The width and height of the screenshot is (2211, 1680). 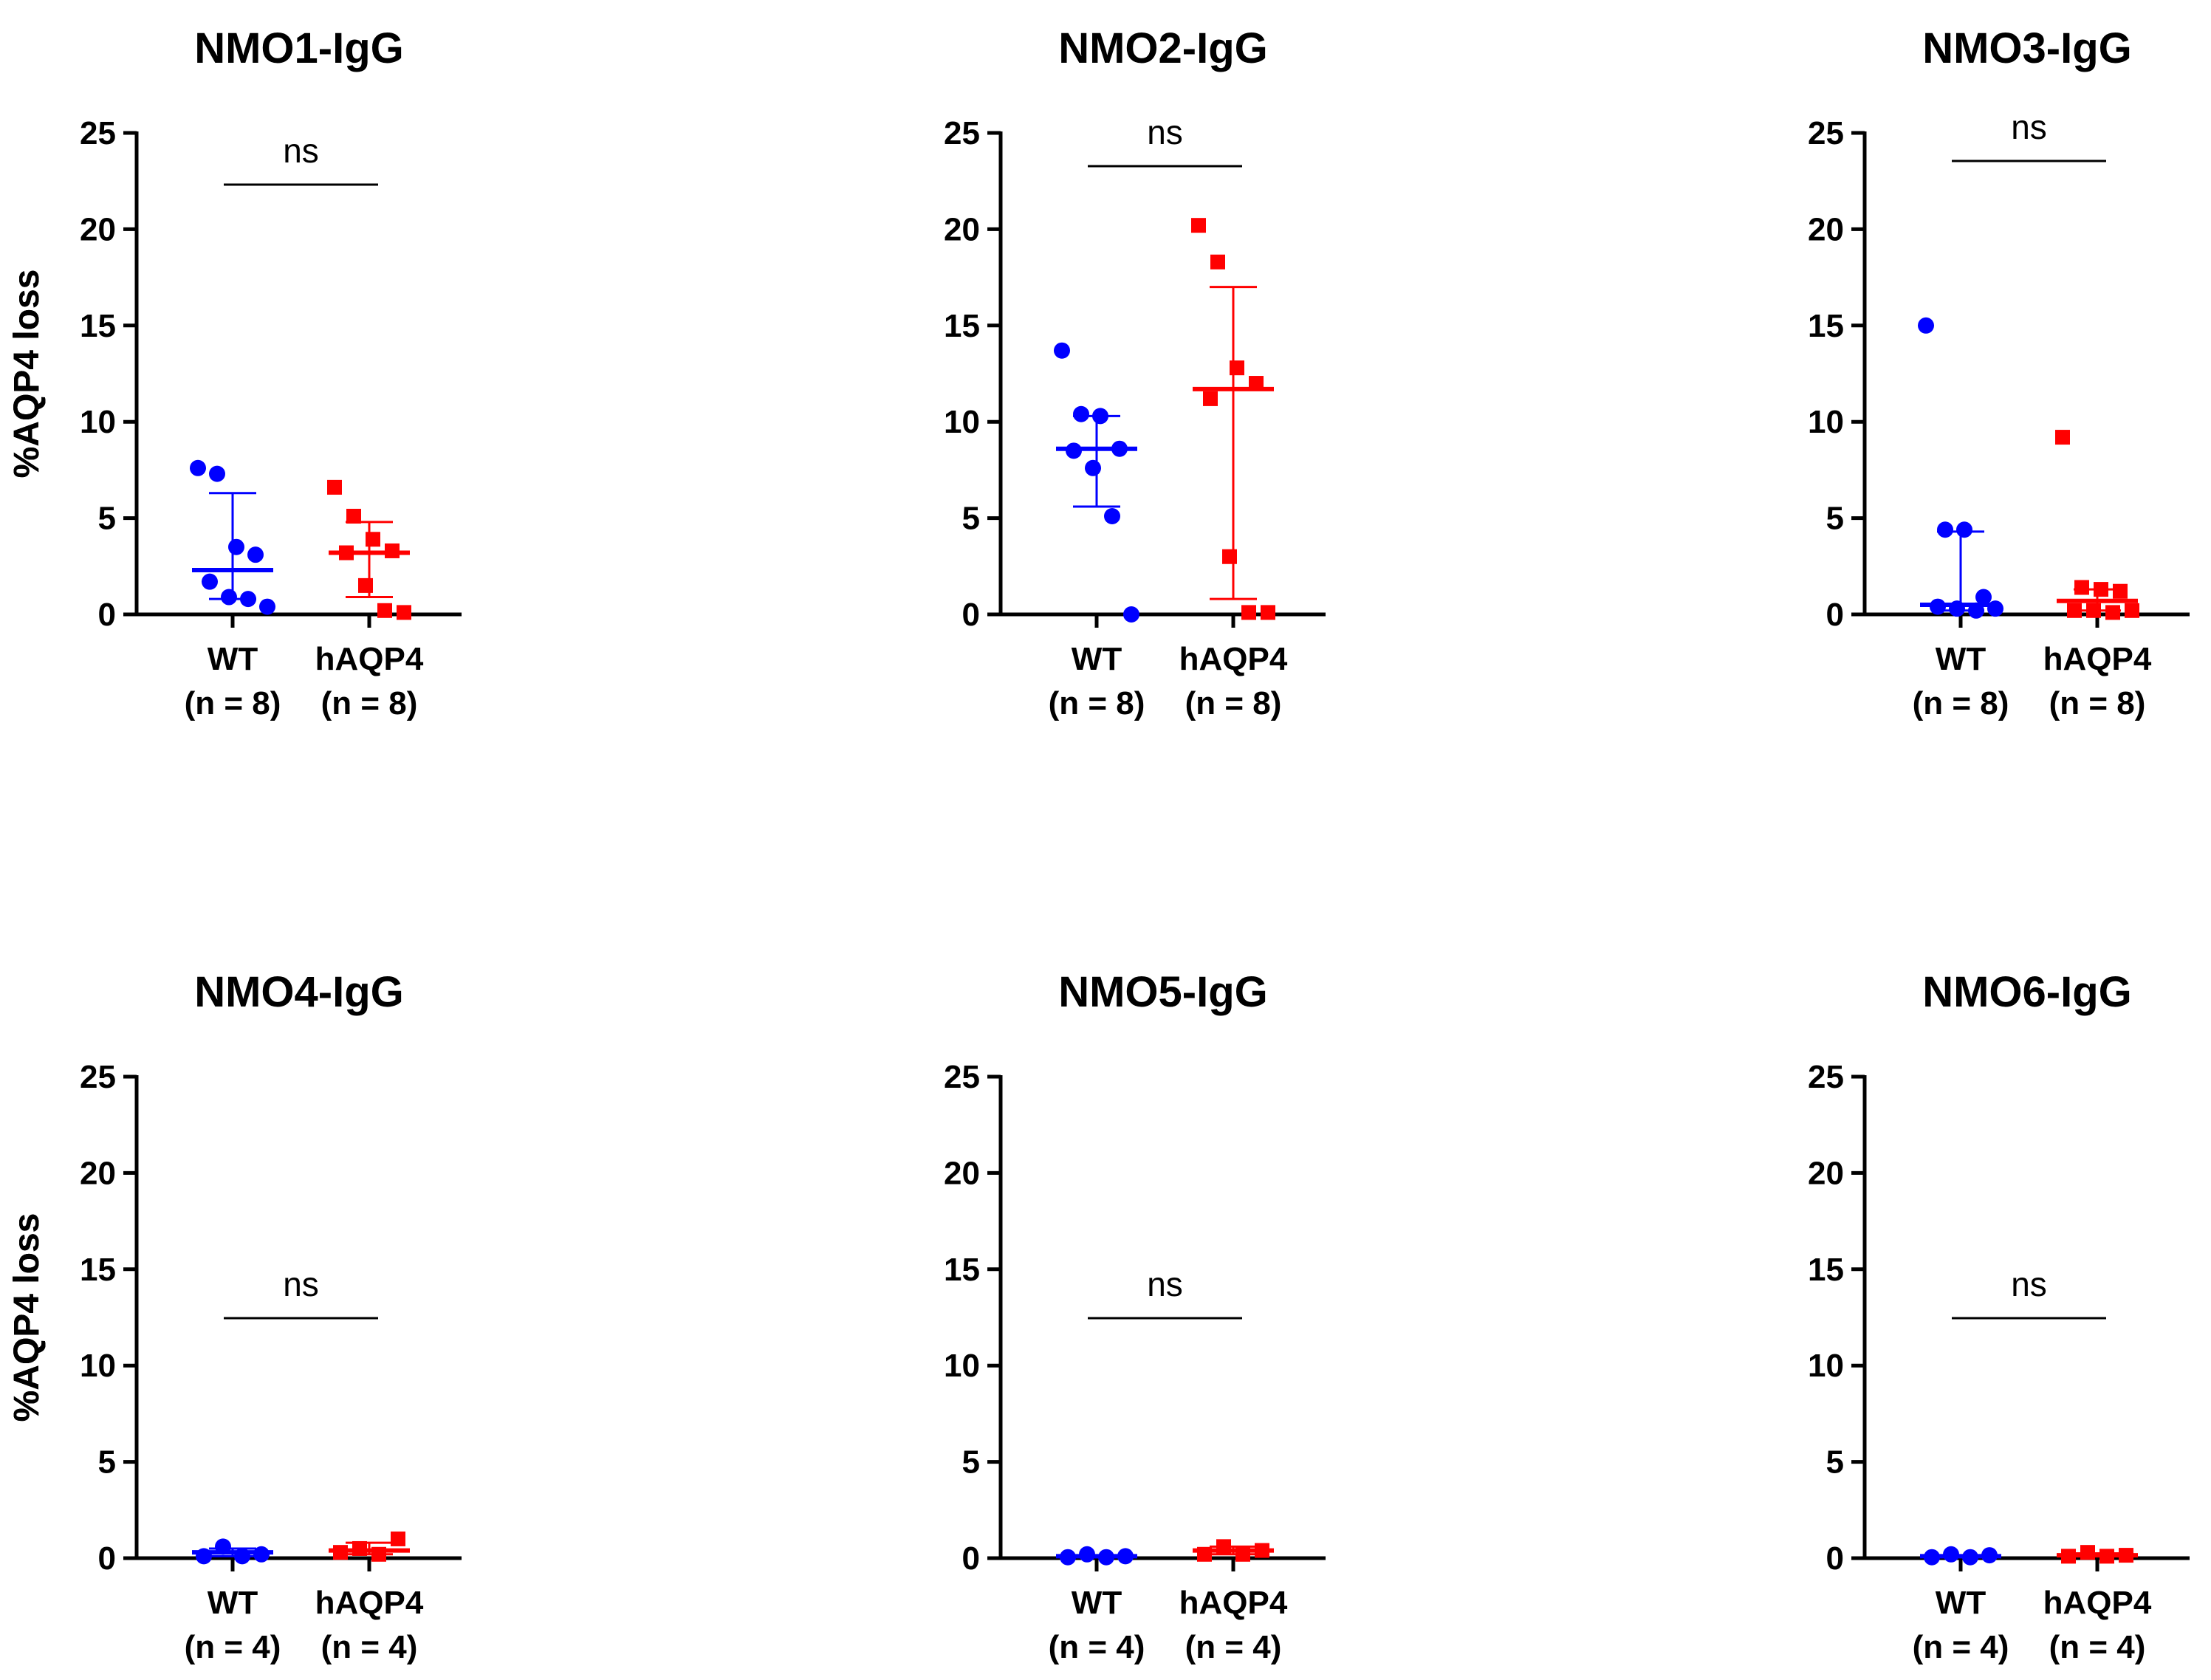 What do you see at coordinates (299, 48) in the screenshot?
I see `panel-title: NMO1-IgG` at bounding box center [299, 48].